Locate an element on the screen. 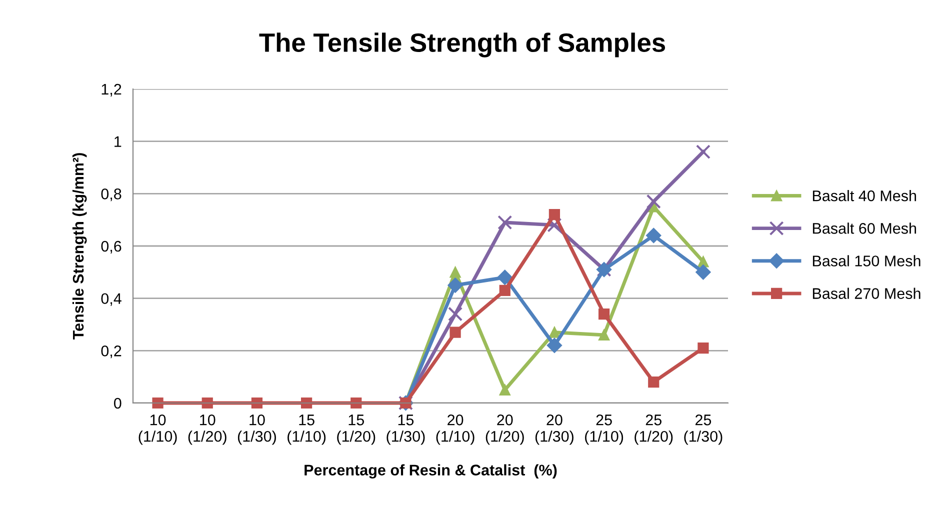  legend-label: Basalt 40 Mesh is located at coordinates (864, 196).